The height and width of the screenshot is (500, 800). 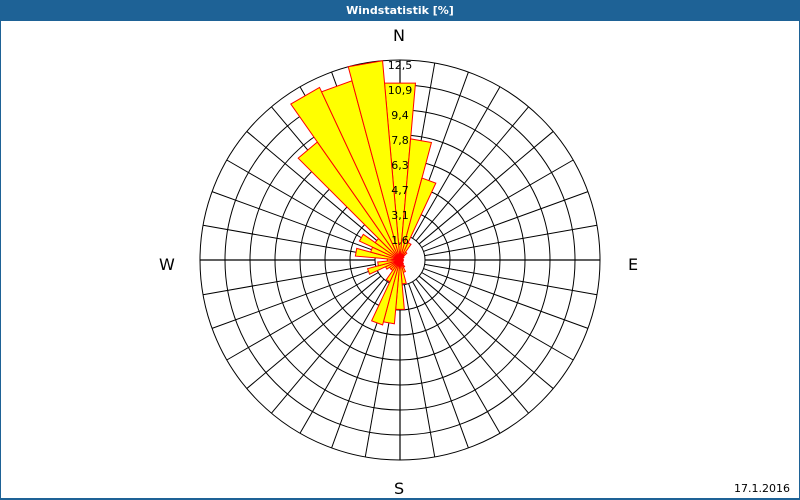 What do you see at coordinates (762, 488) in the screenshot?
I see `date-stamp: 17.1.2016` at bounding box center [762, 488].